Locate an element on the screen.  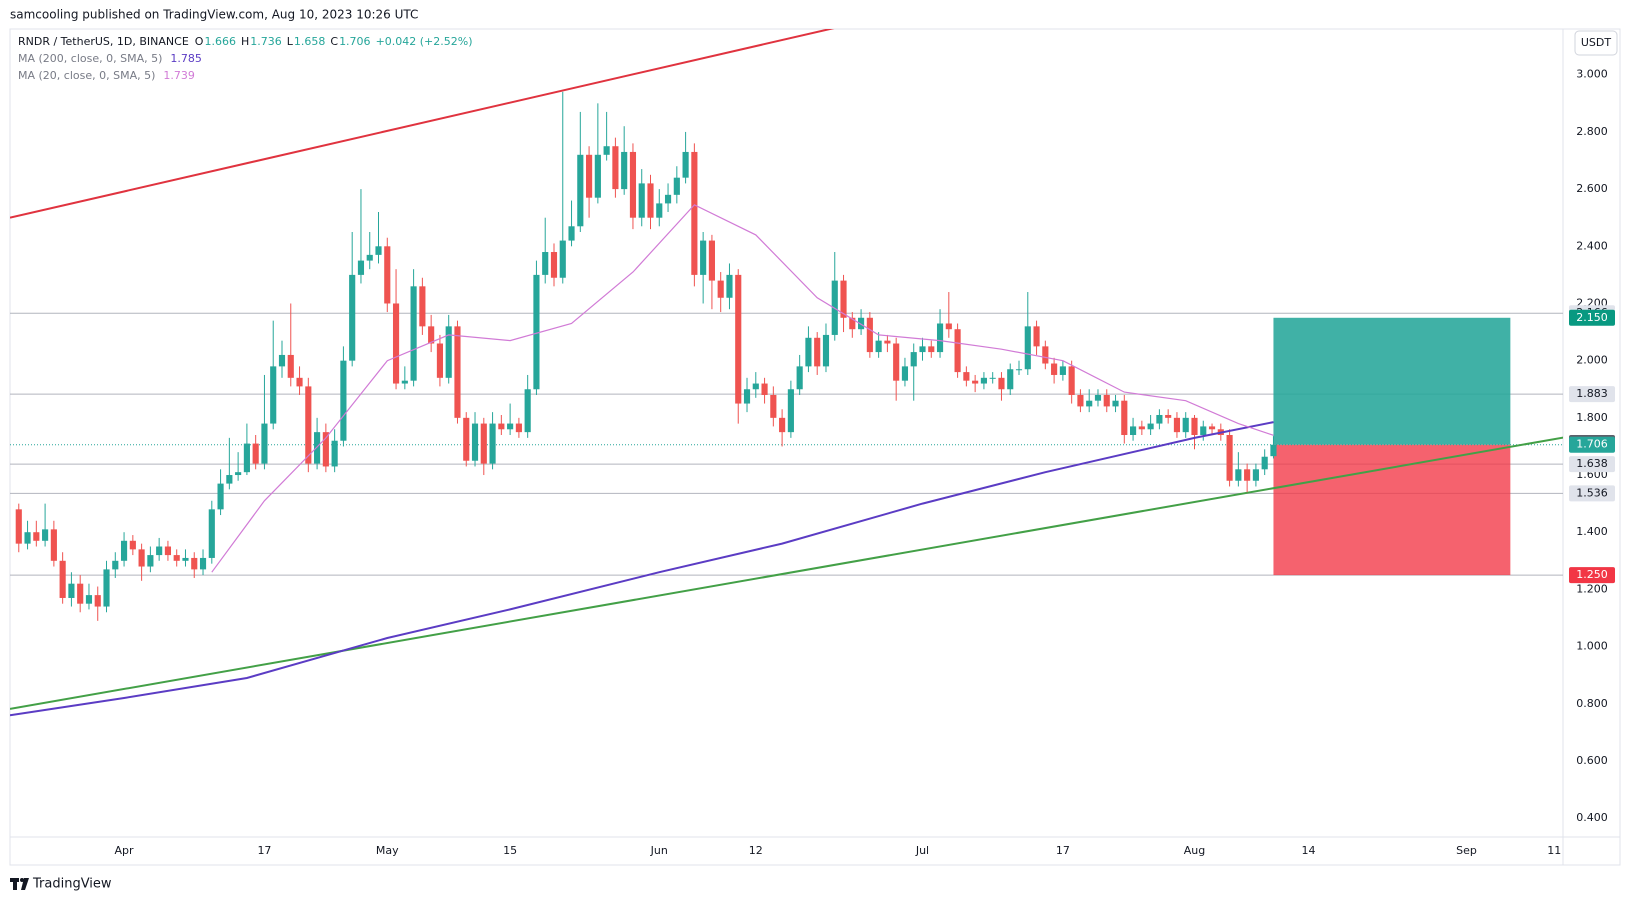
y-tick-label: 0.600 is located at coordinates (1592, 760).